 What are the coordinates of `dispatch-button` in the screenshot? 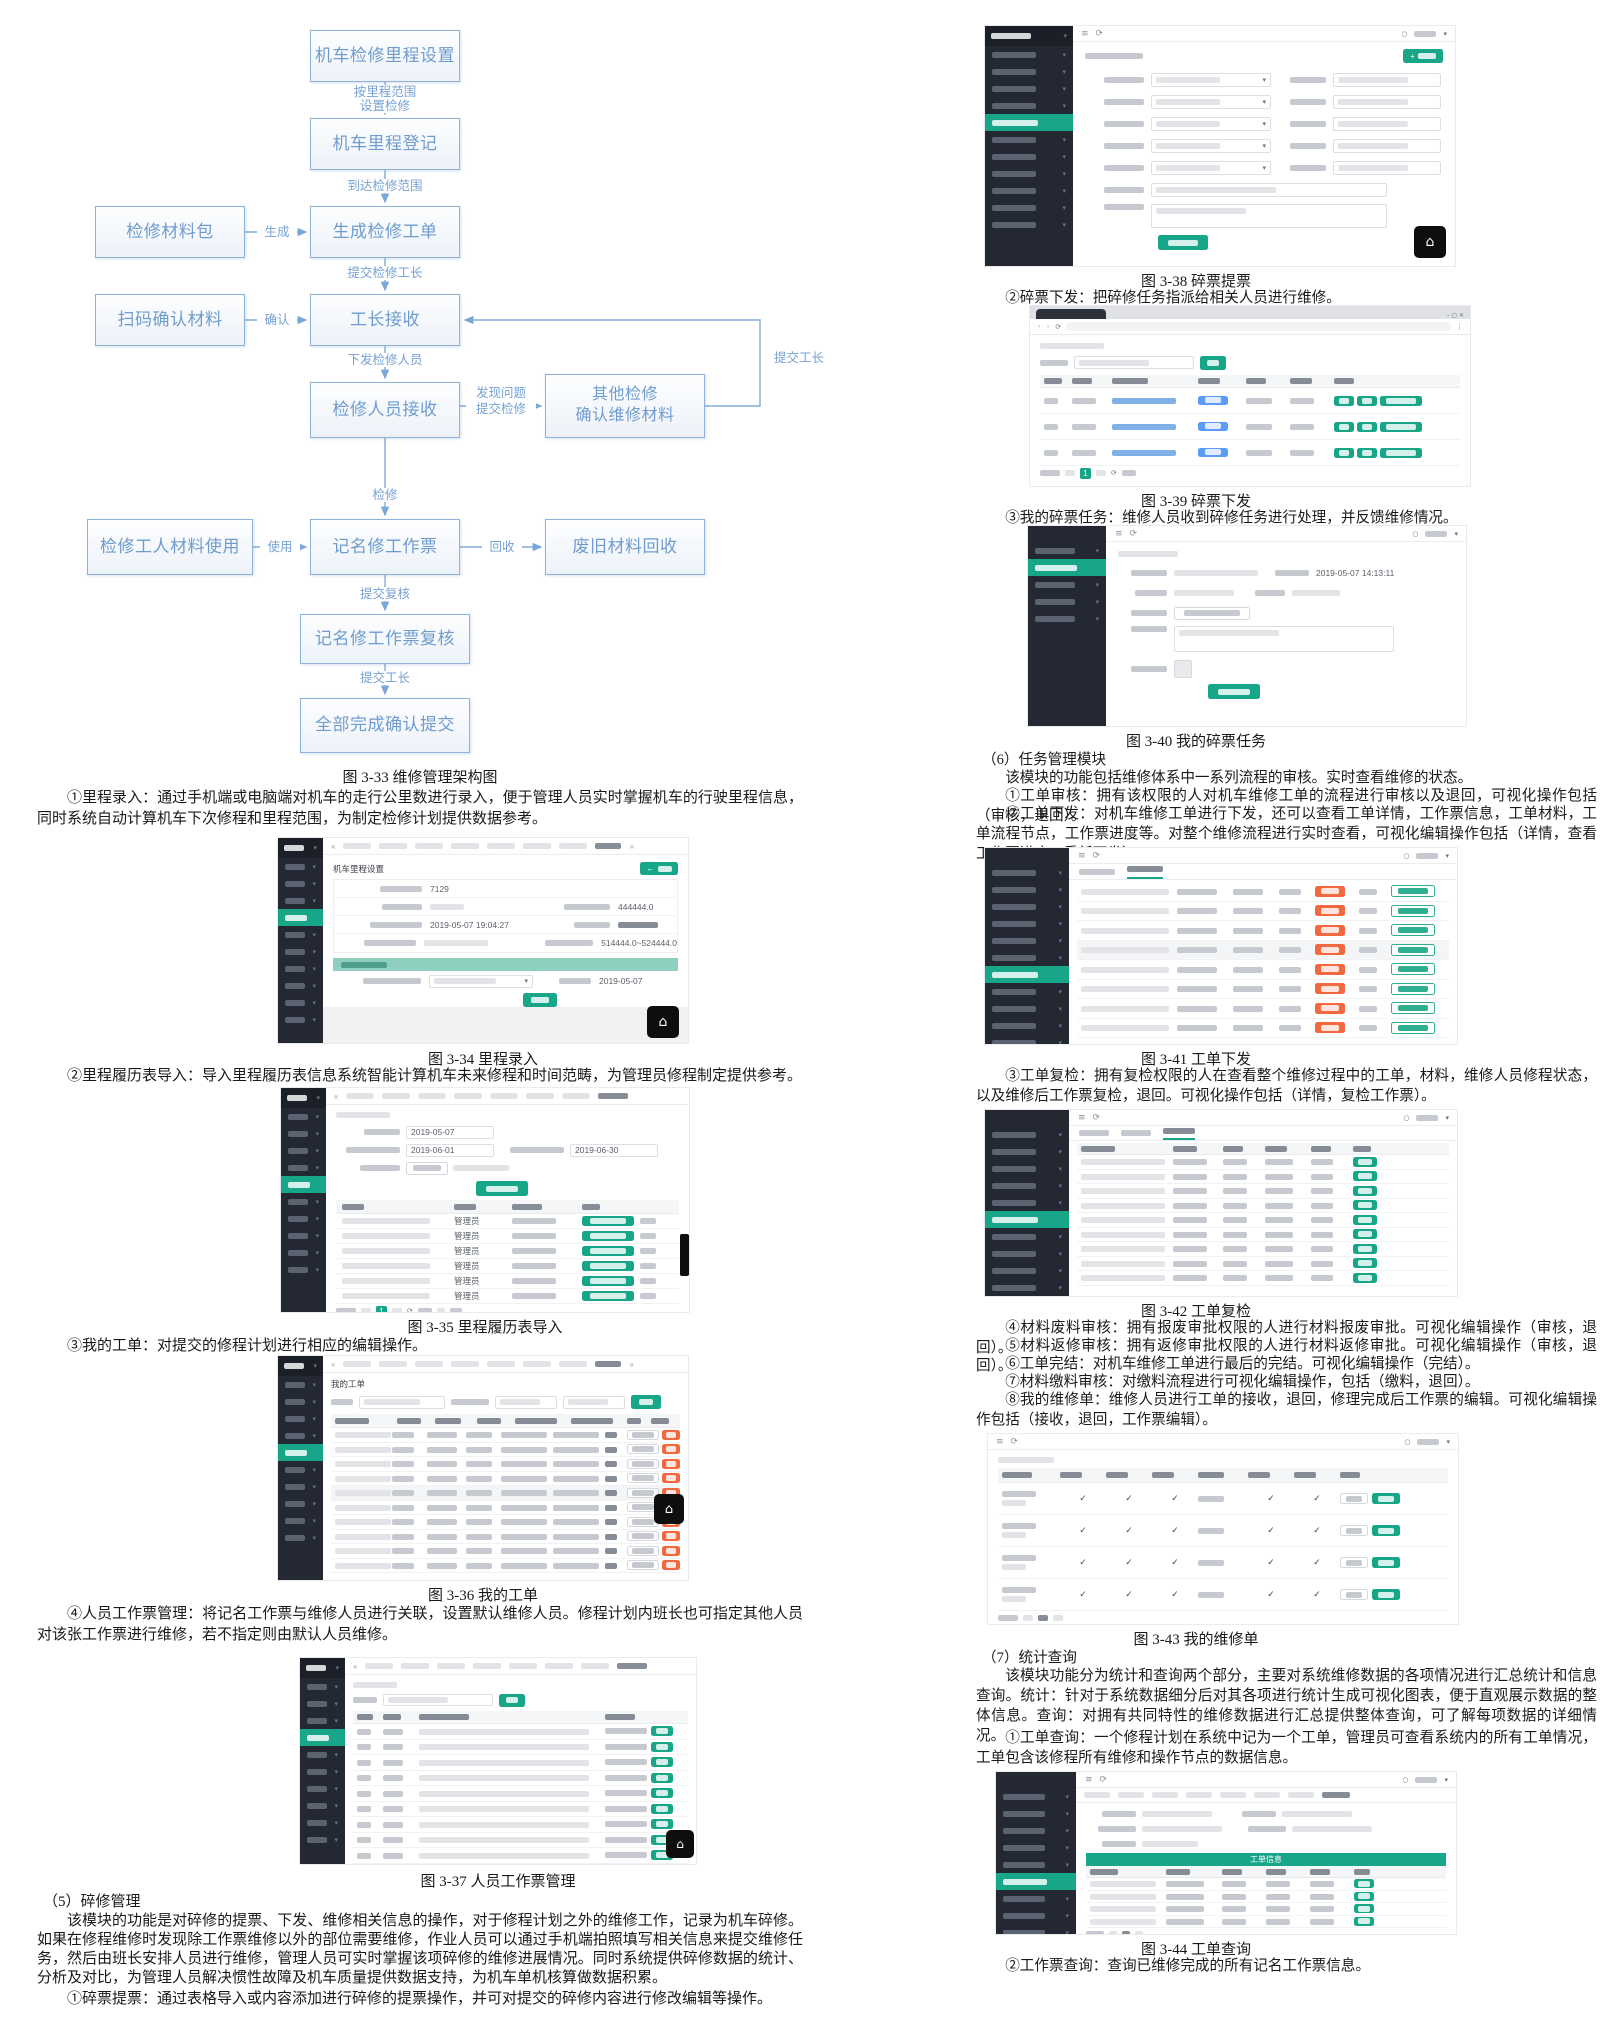 It's located at (1344, 452).